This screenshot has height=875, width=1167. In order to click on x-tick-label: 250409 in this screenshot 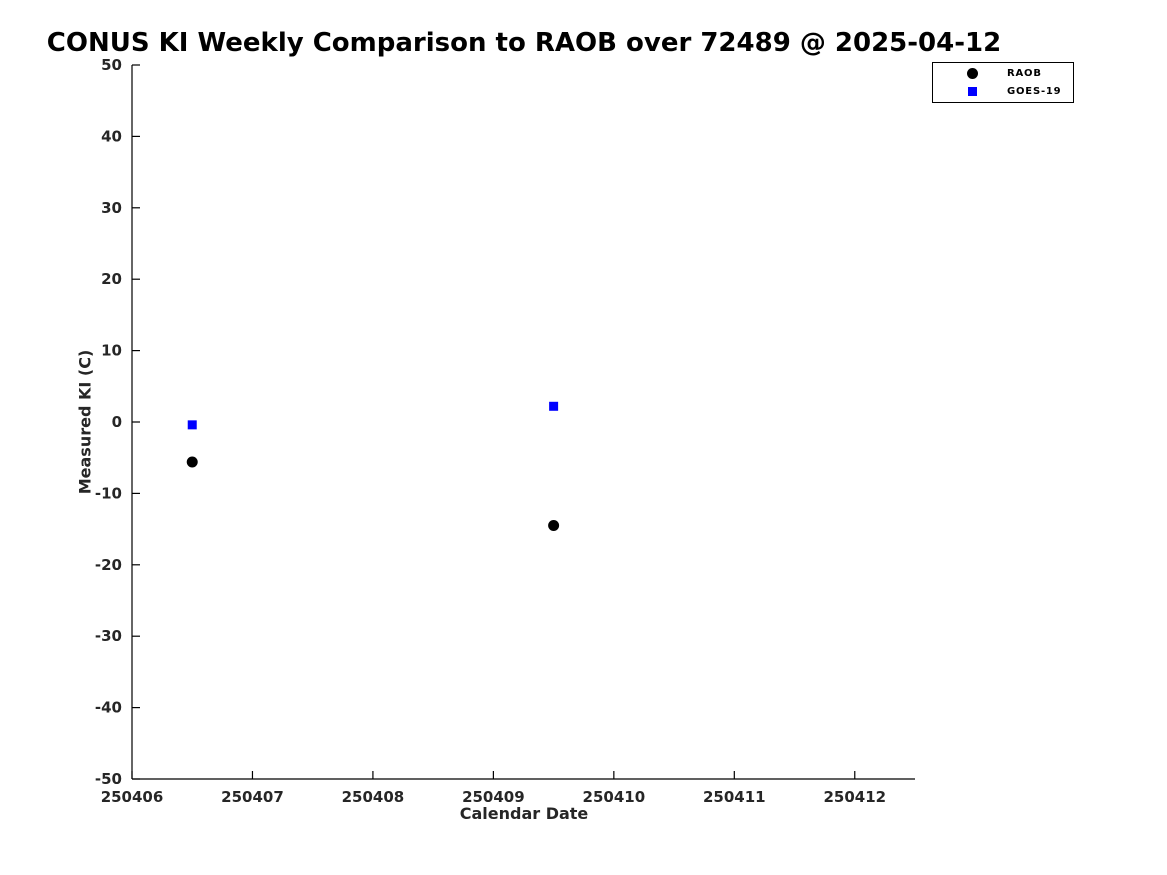, I will do `click(493, 797)`.